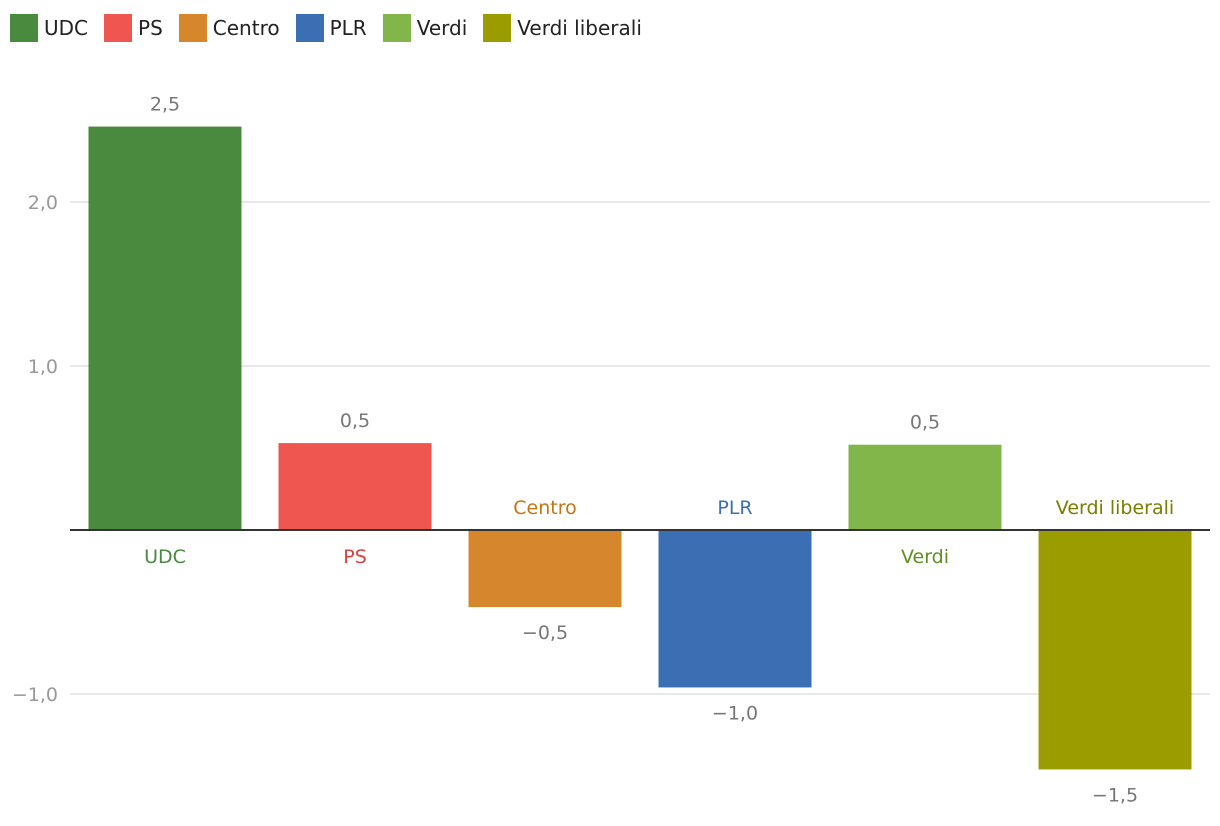 The width and height of the screenshot is (1220, 826). I want to click on y-tick-label: 2,0, so click(43, 203).